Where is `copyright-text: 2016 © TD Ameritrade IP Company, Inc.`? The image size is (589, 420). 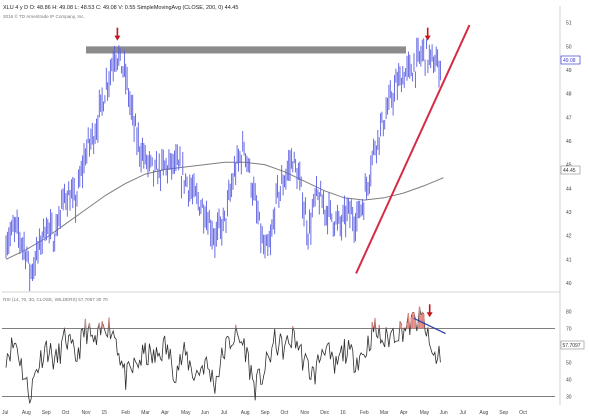
copyright-text: 2016 © TD Ameritrade IP Company, Inc. is located at coordinates (44, 16).